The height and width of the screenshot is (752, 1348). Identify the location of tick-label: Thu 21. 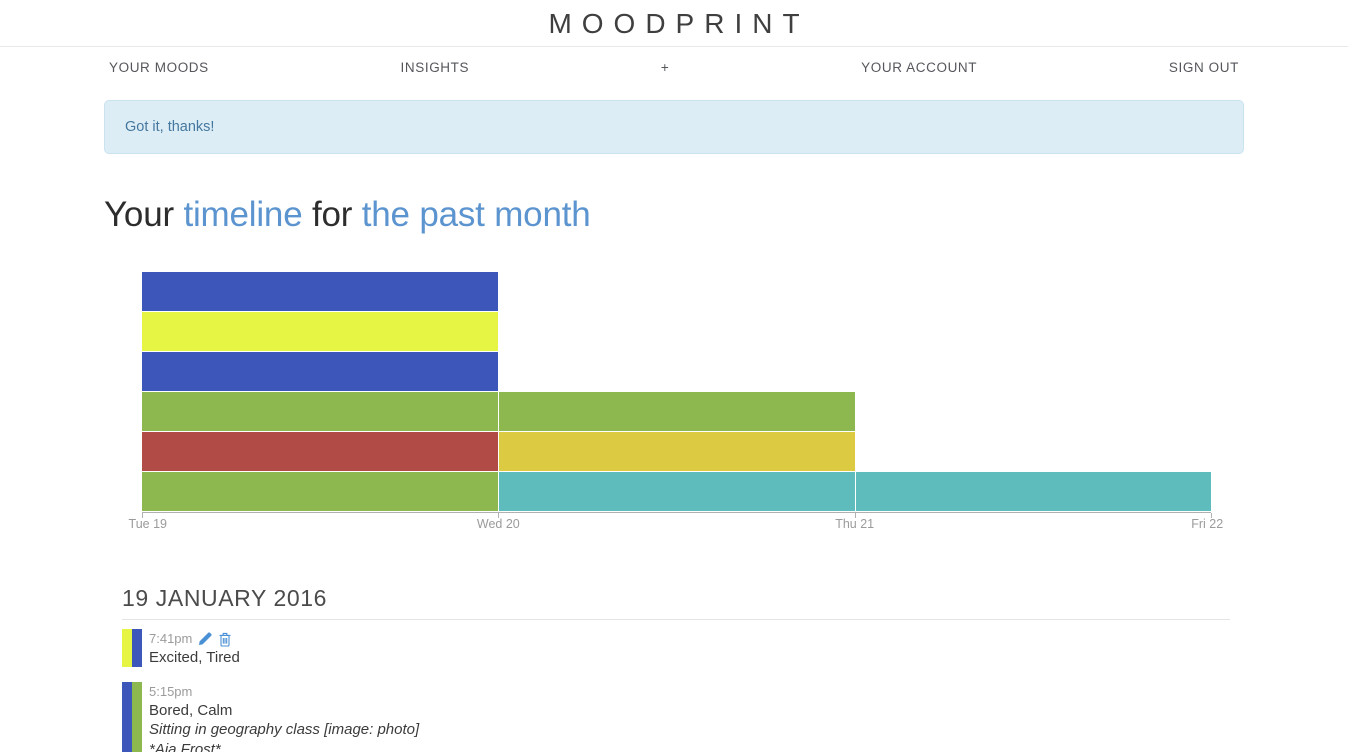
(855, 524).